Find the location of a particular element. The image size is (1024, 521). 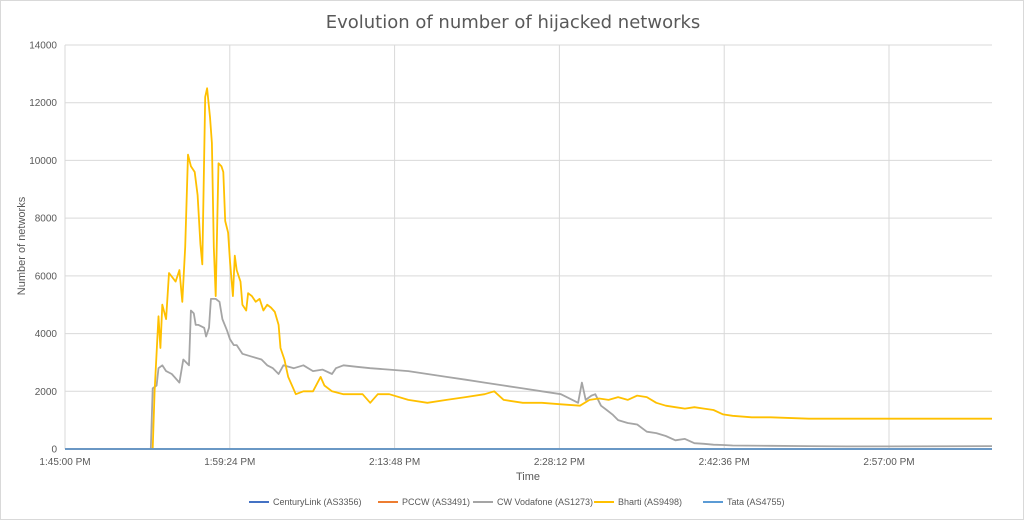

y-tick-label: 10000 is located at coordinates (43, 161).